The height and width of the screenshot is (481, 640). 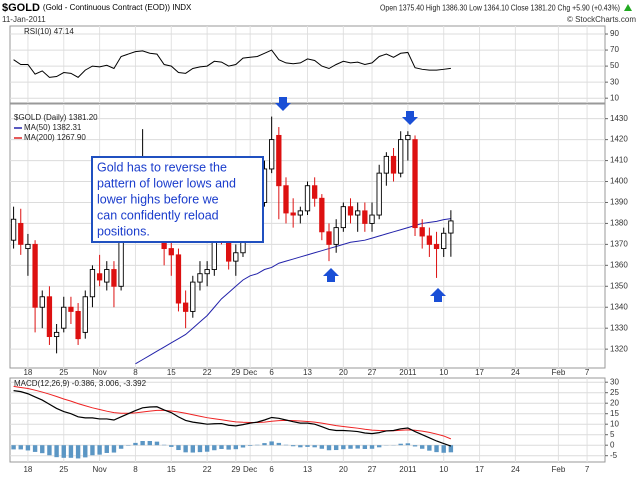 What do you see at coordinates (232, 63) in the screenshot?
I see `rsi-line` at bounding box center [232, 63].